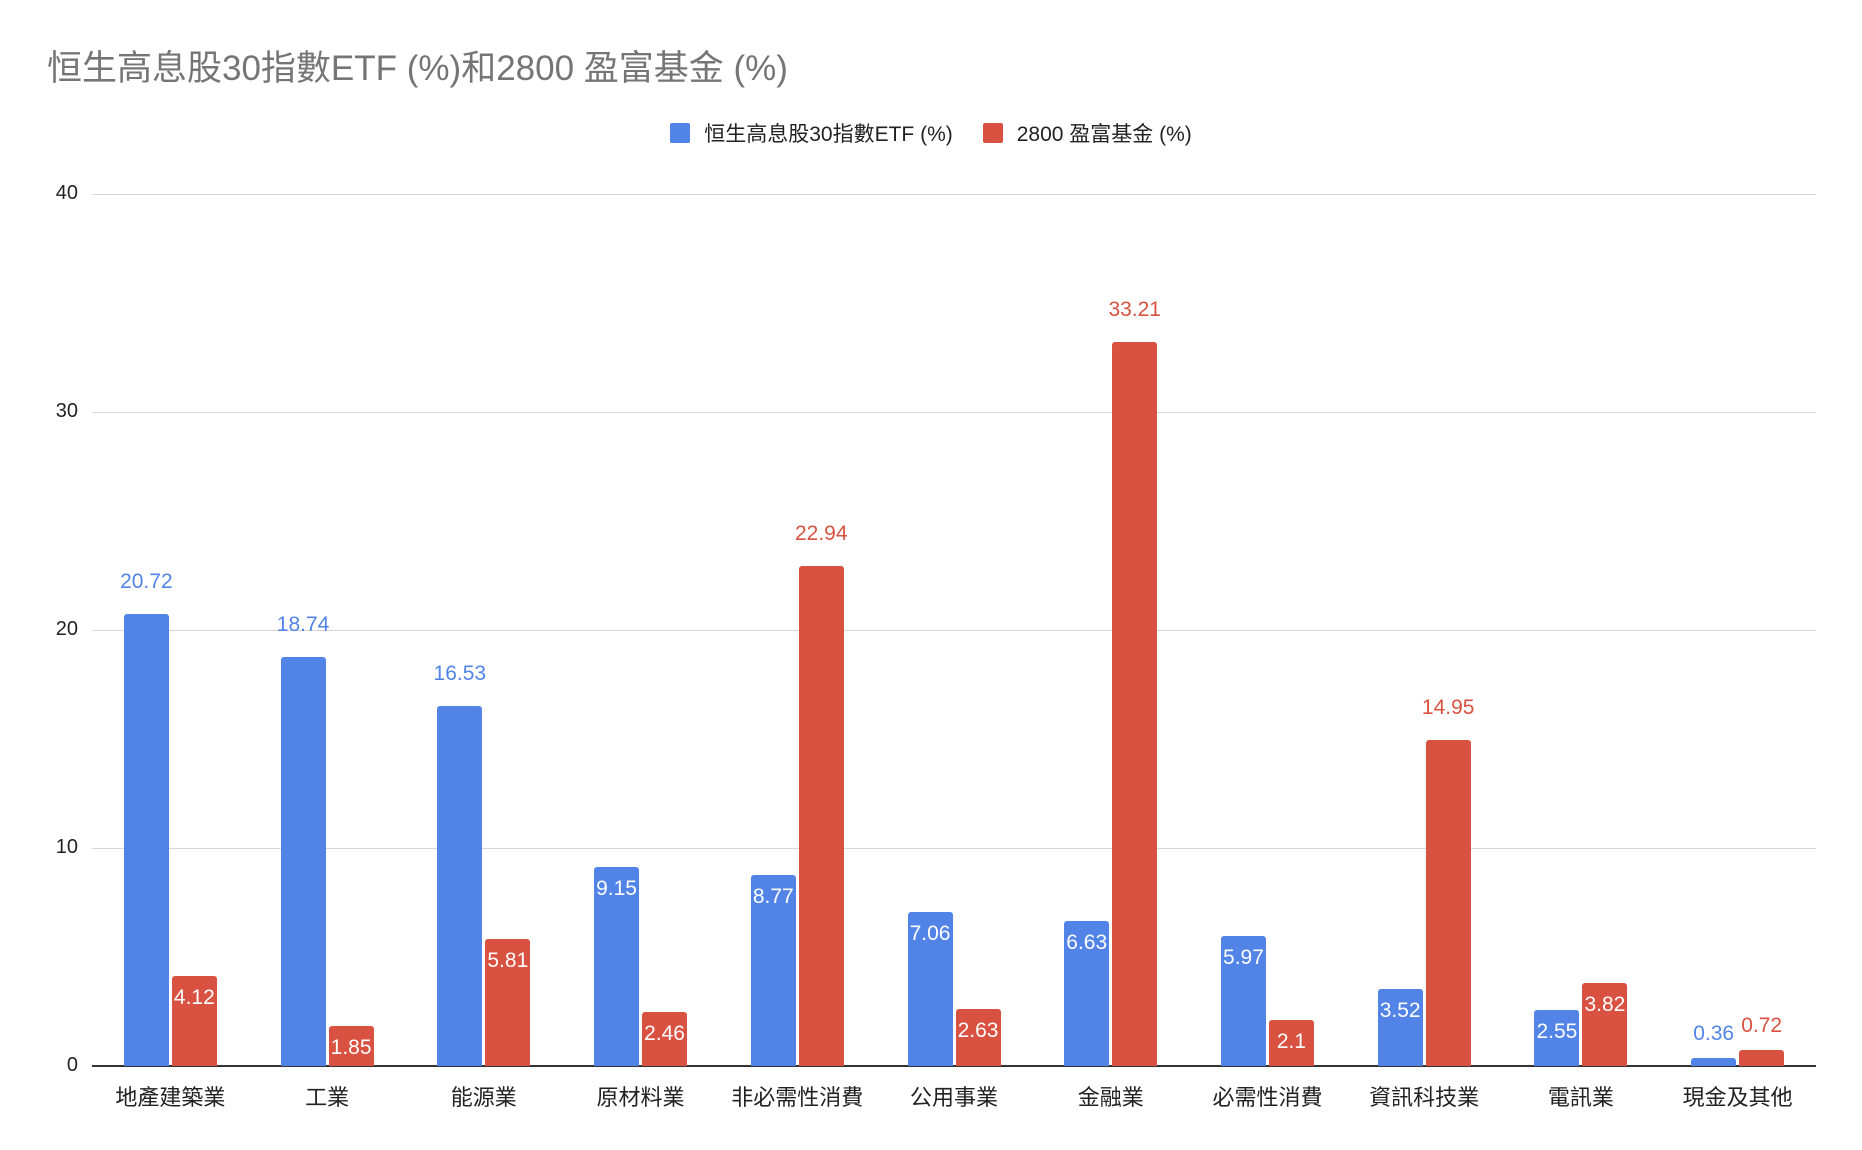 The width and height of the screenshot is (1862, 1150). What do you see at coordinates (664, 1034) in the screenshot?
I see `data-label: 2.46` at bounding box center [664, 1034].